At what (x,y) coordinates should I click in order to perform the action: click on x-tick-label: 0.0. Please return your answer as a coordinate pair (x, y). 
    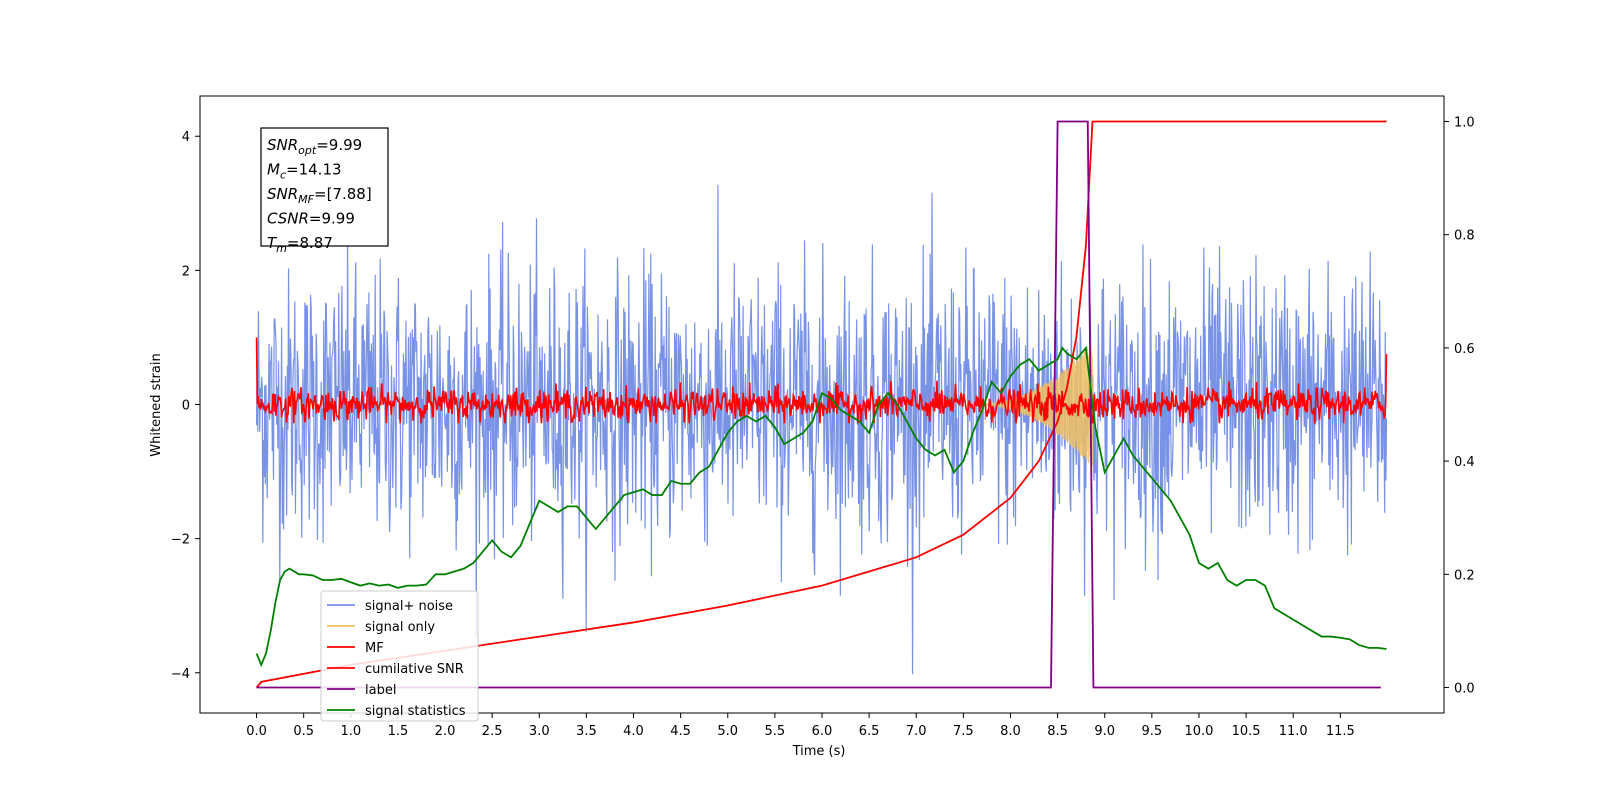
    Looking at the image, I should click on (256, 731).